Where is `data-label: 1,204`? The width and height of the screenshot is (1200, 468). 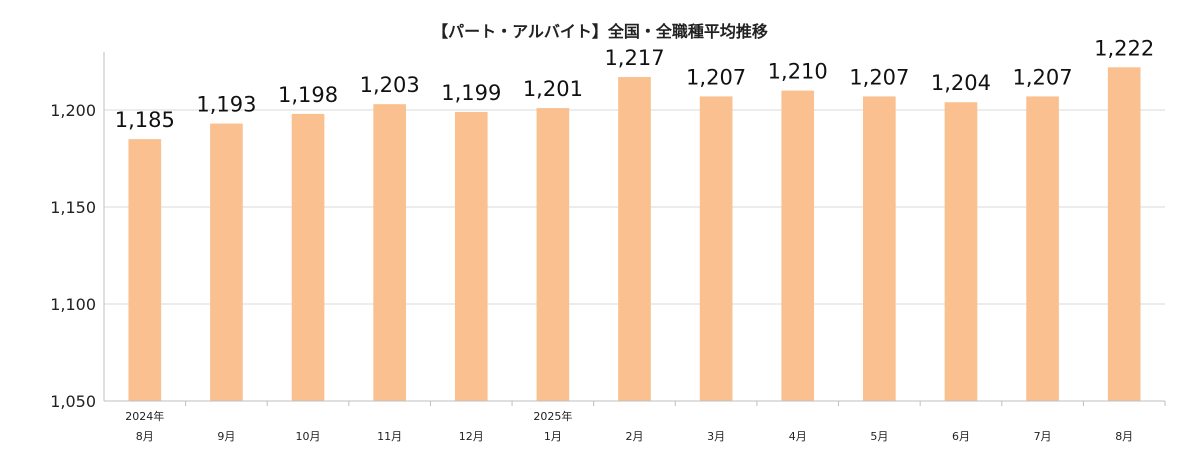 data-label: 1,204 is located at coordinates (961, 83).